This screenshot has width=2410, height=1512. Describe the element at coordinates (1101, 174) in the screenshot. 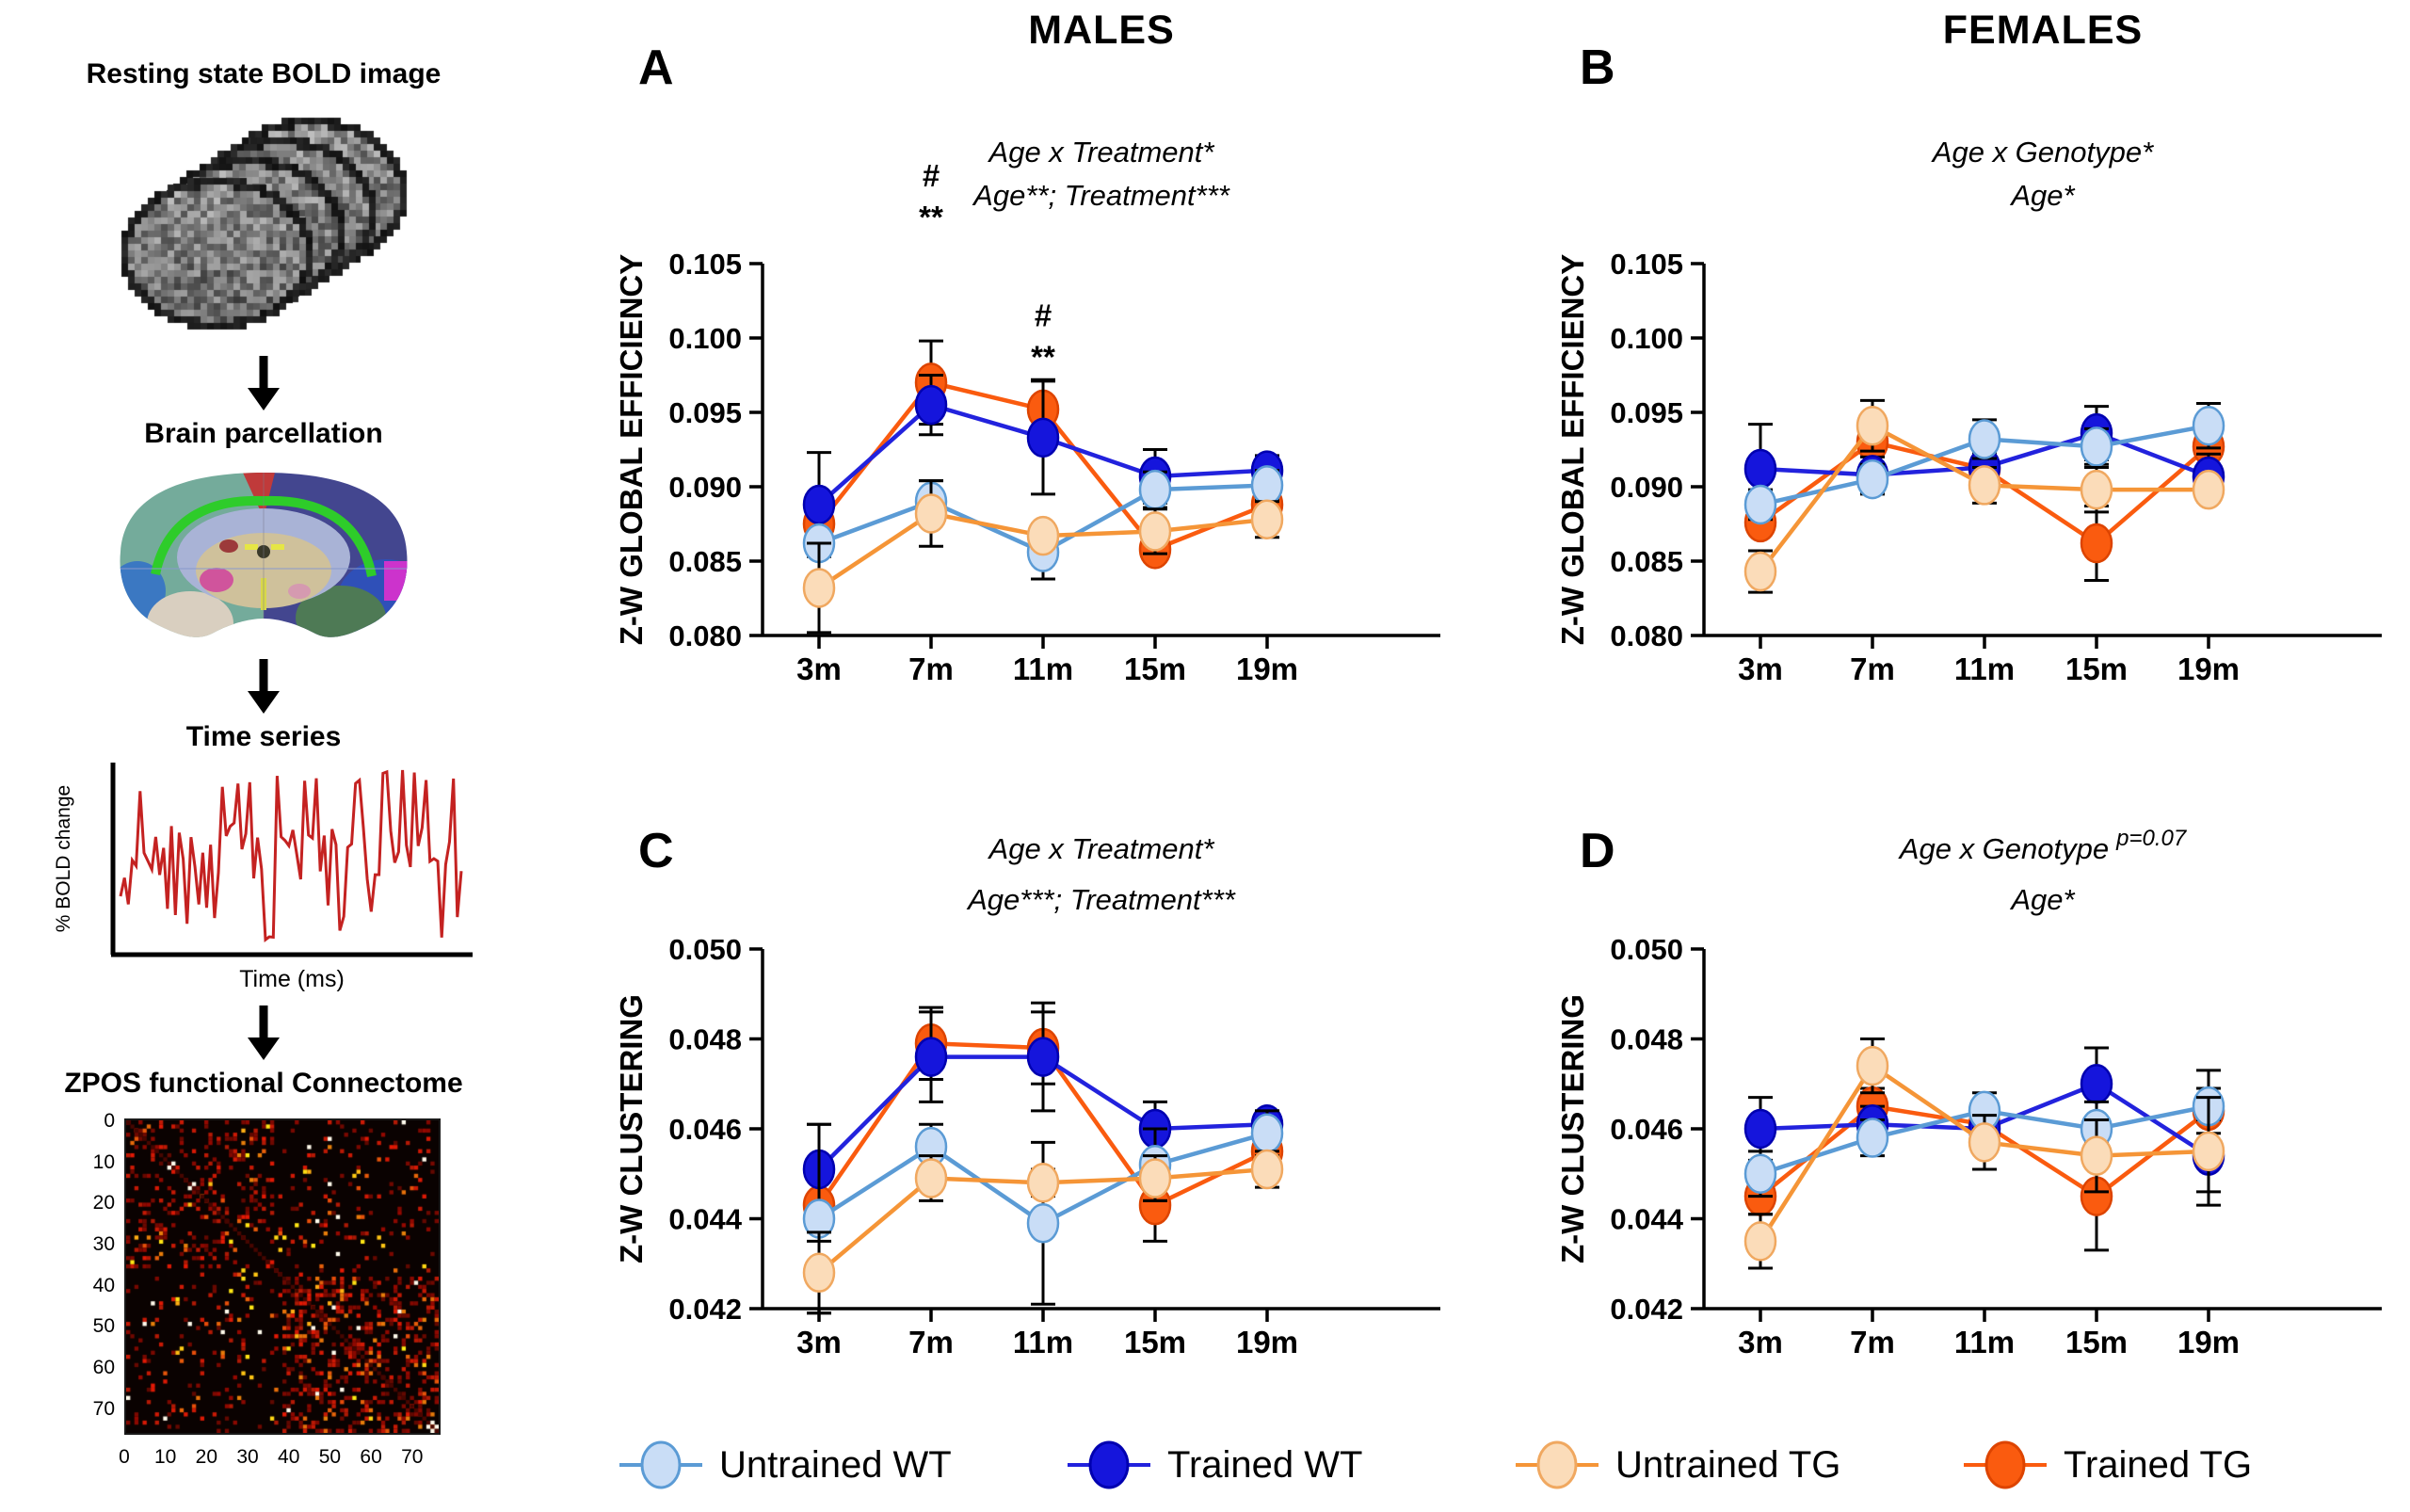

I see `chart-title: Age x Treatment* Age**; Treatment***` at that location.